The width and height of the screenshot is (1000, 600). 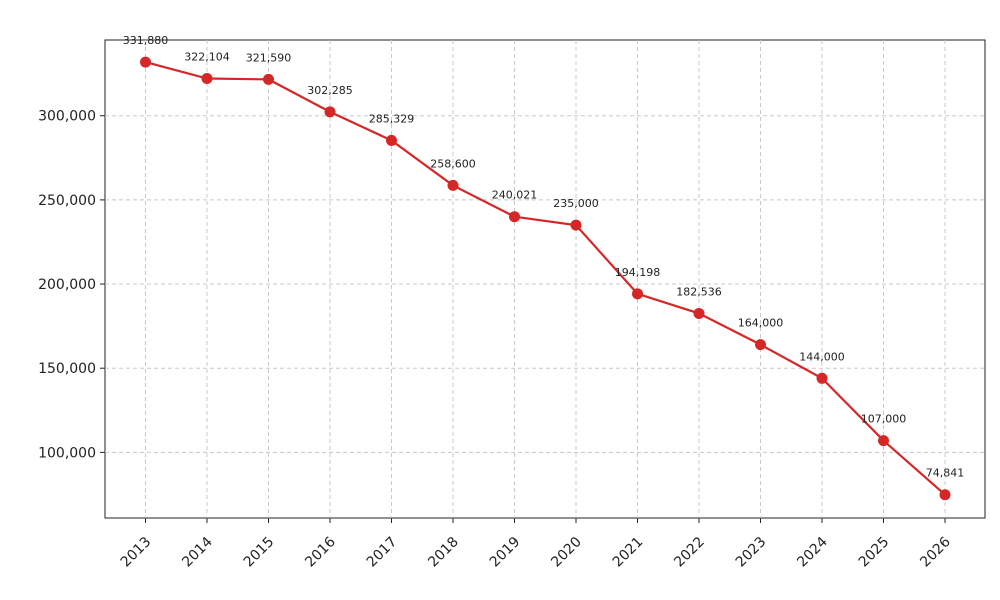 I want to click on x-tick-label: 2014, so click(x=197, y=552).